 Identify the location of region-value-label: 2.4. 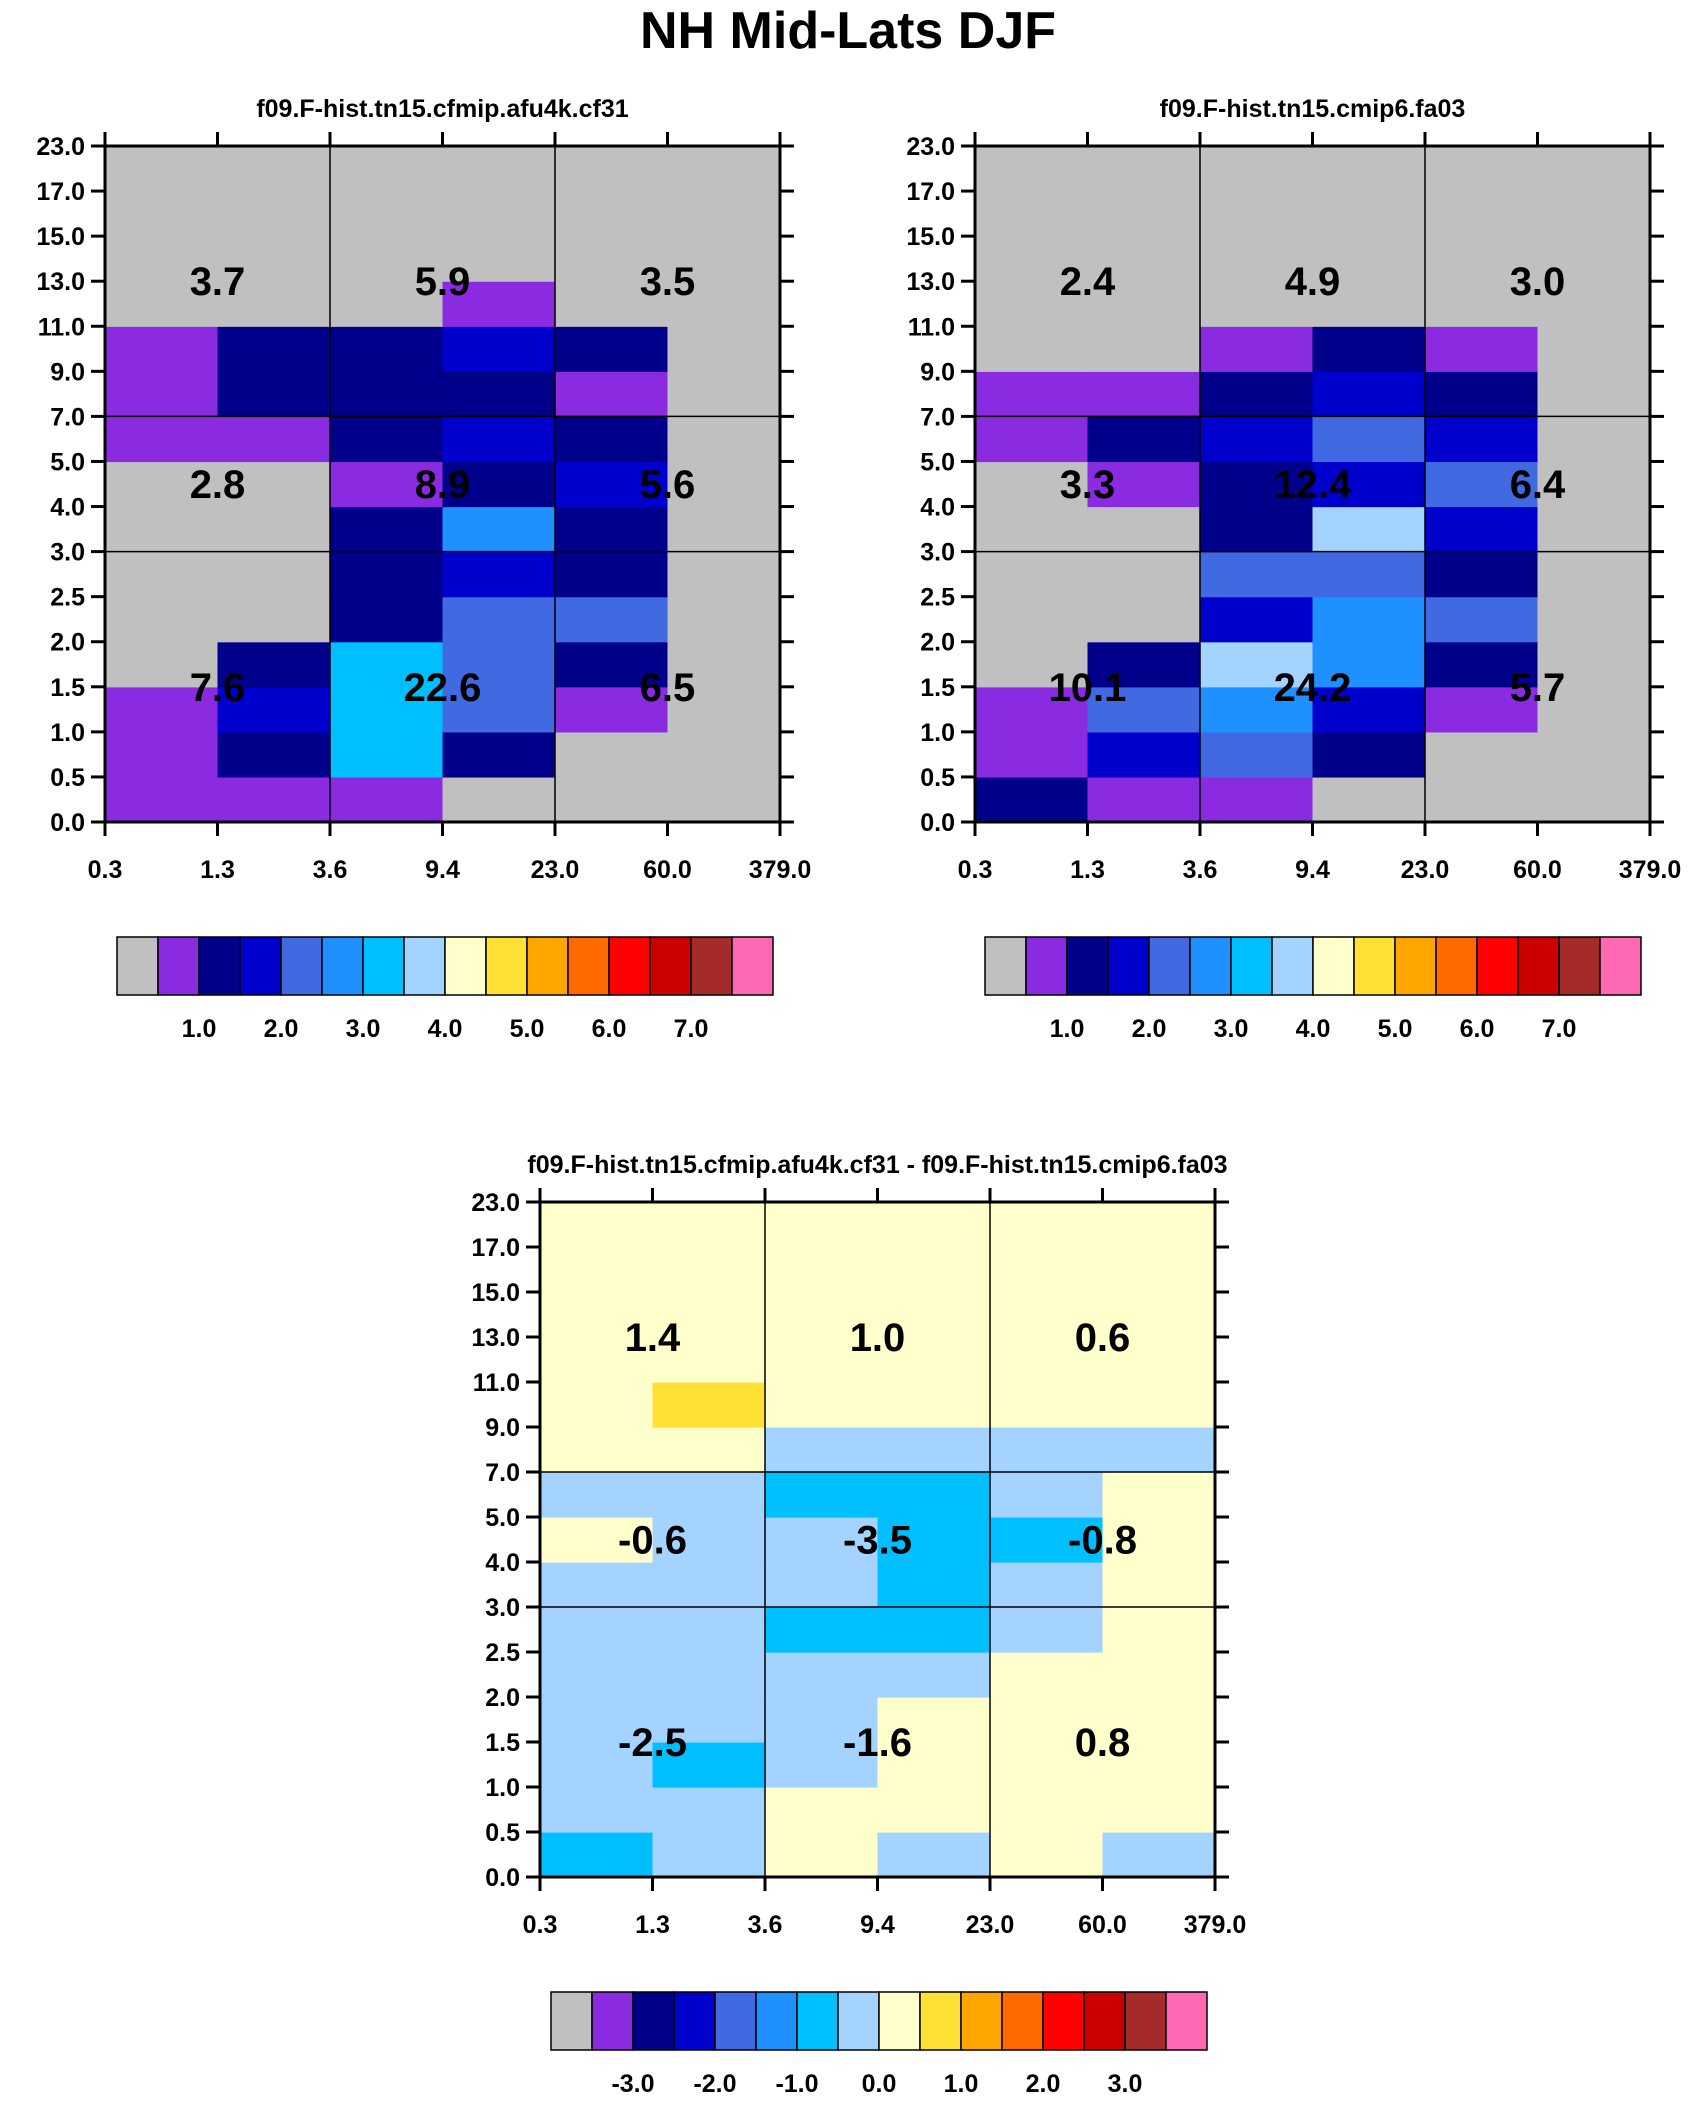
(1088, 282).